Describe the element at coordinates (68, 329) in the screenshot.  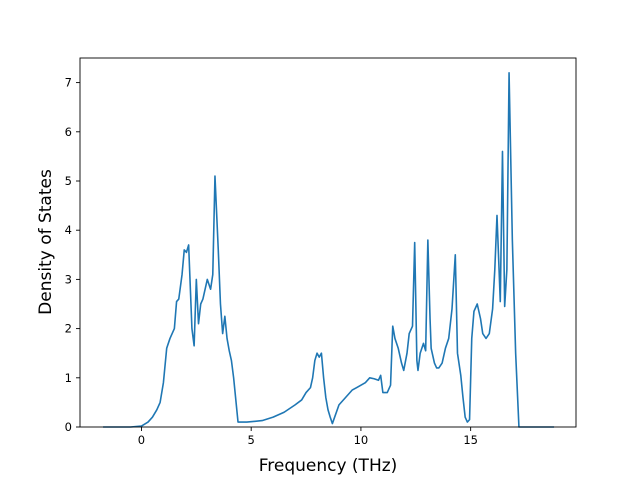
I see `y-tick-label: 2` at that location.